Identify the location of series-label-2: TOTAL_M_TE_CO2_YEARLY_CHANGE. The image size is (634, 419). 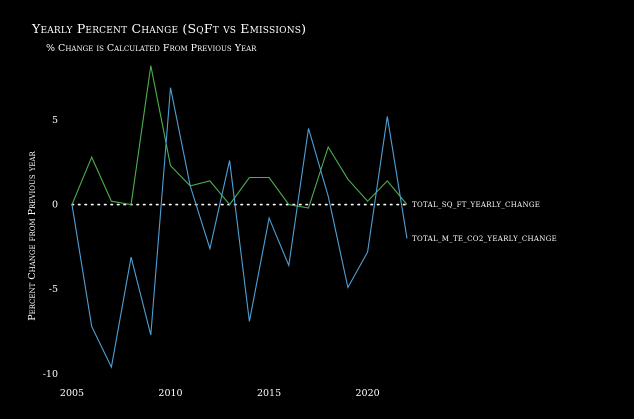
(484, 239).